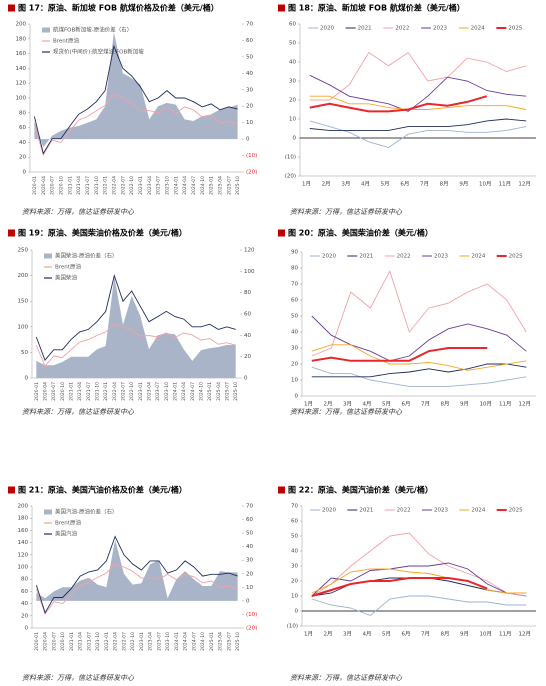 This screenshot has width=546, height=686. Describe the element at coordinates (202, 391) in the screenshot. I see `x-tick-label: 2024-10` at that location.